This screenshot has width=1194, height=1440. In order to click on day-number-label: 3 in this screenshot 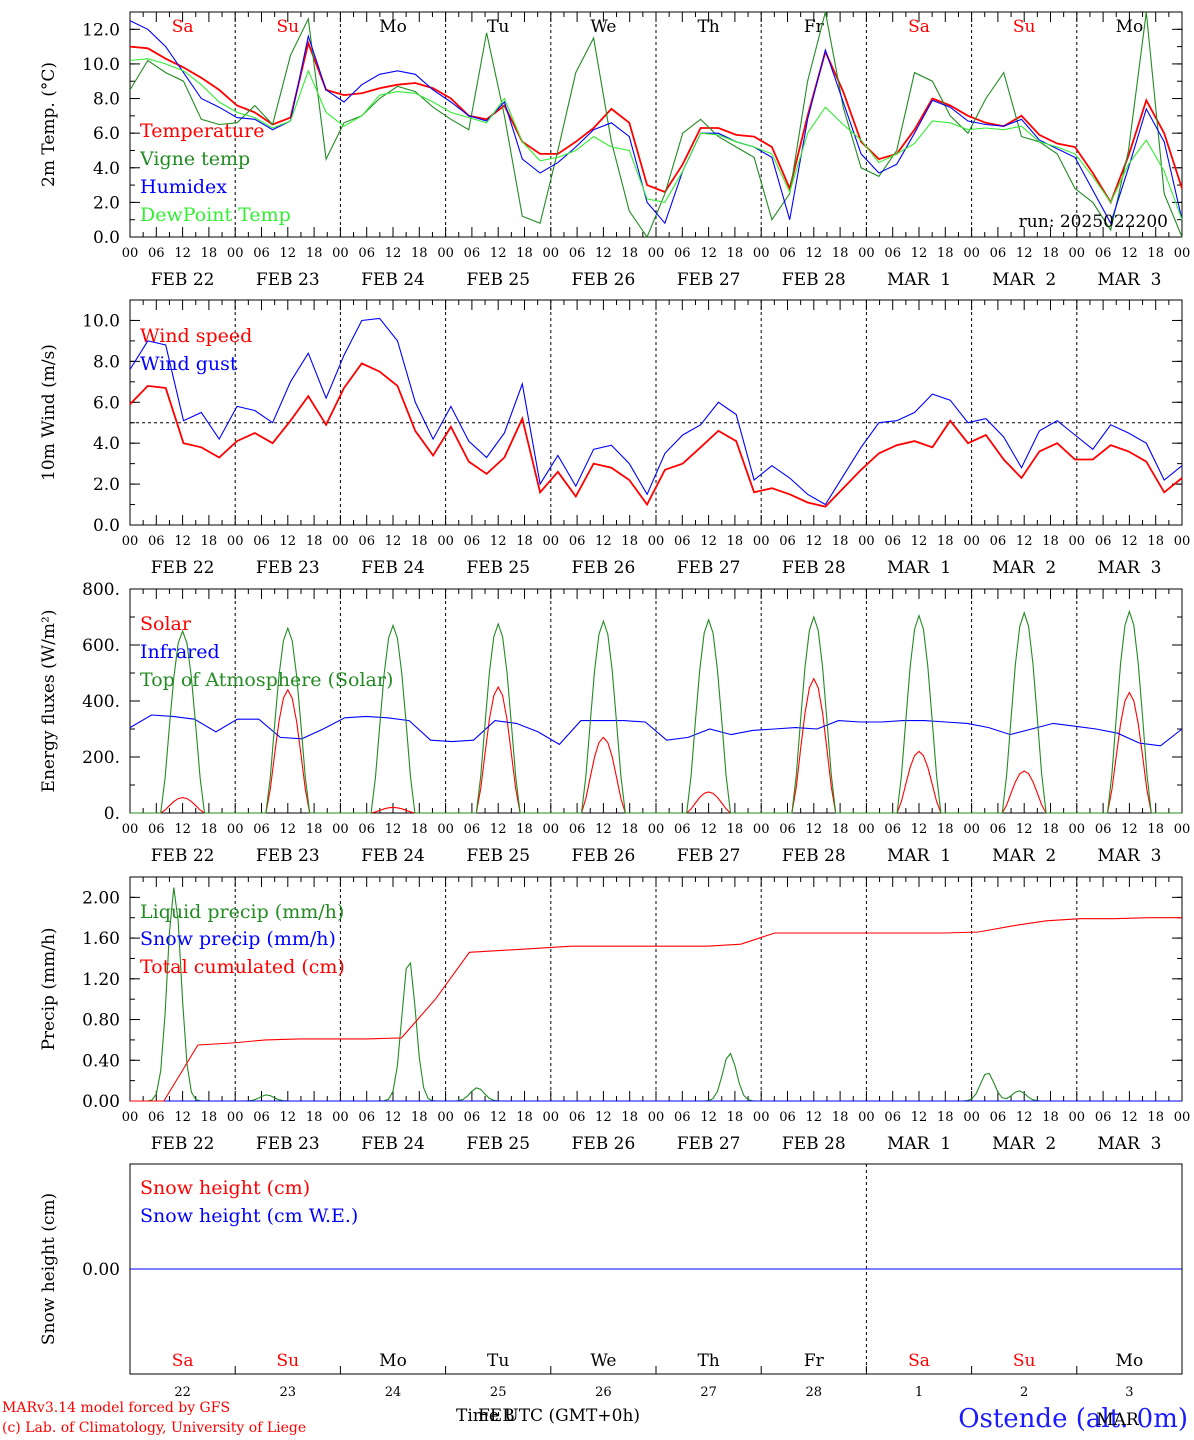, I will do `click(1129, 1392)`.